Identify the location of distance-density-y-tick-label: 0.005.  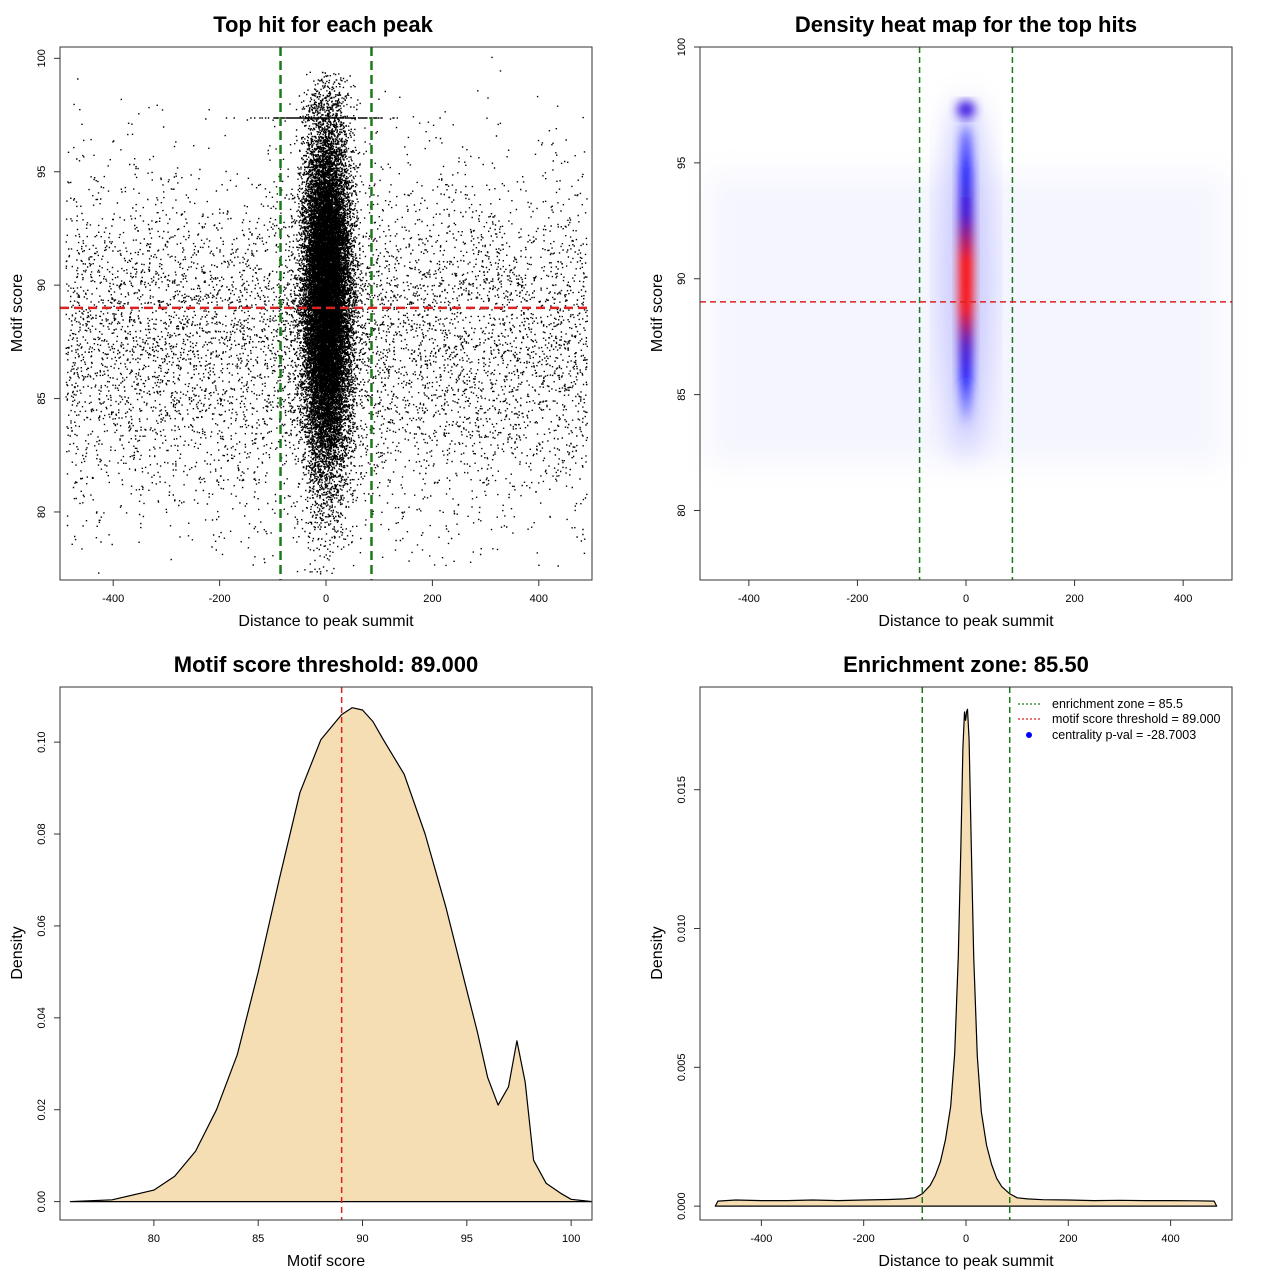
(682, 1068).